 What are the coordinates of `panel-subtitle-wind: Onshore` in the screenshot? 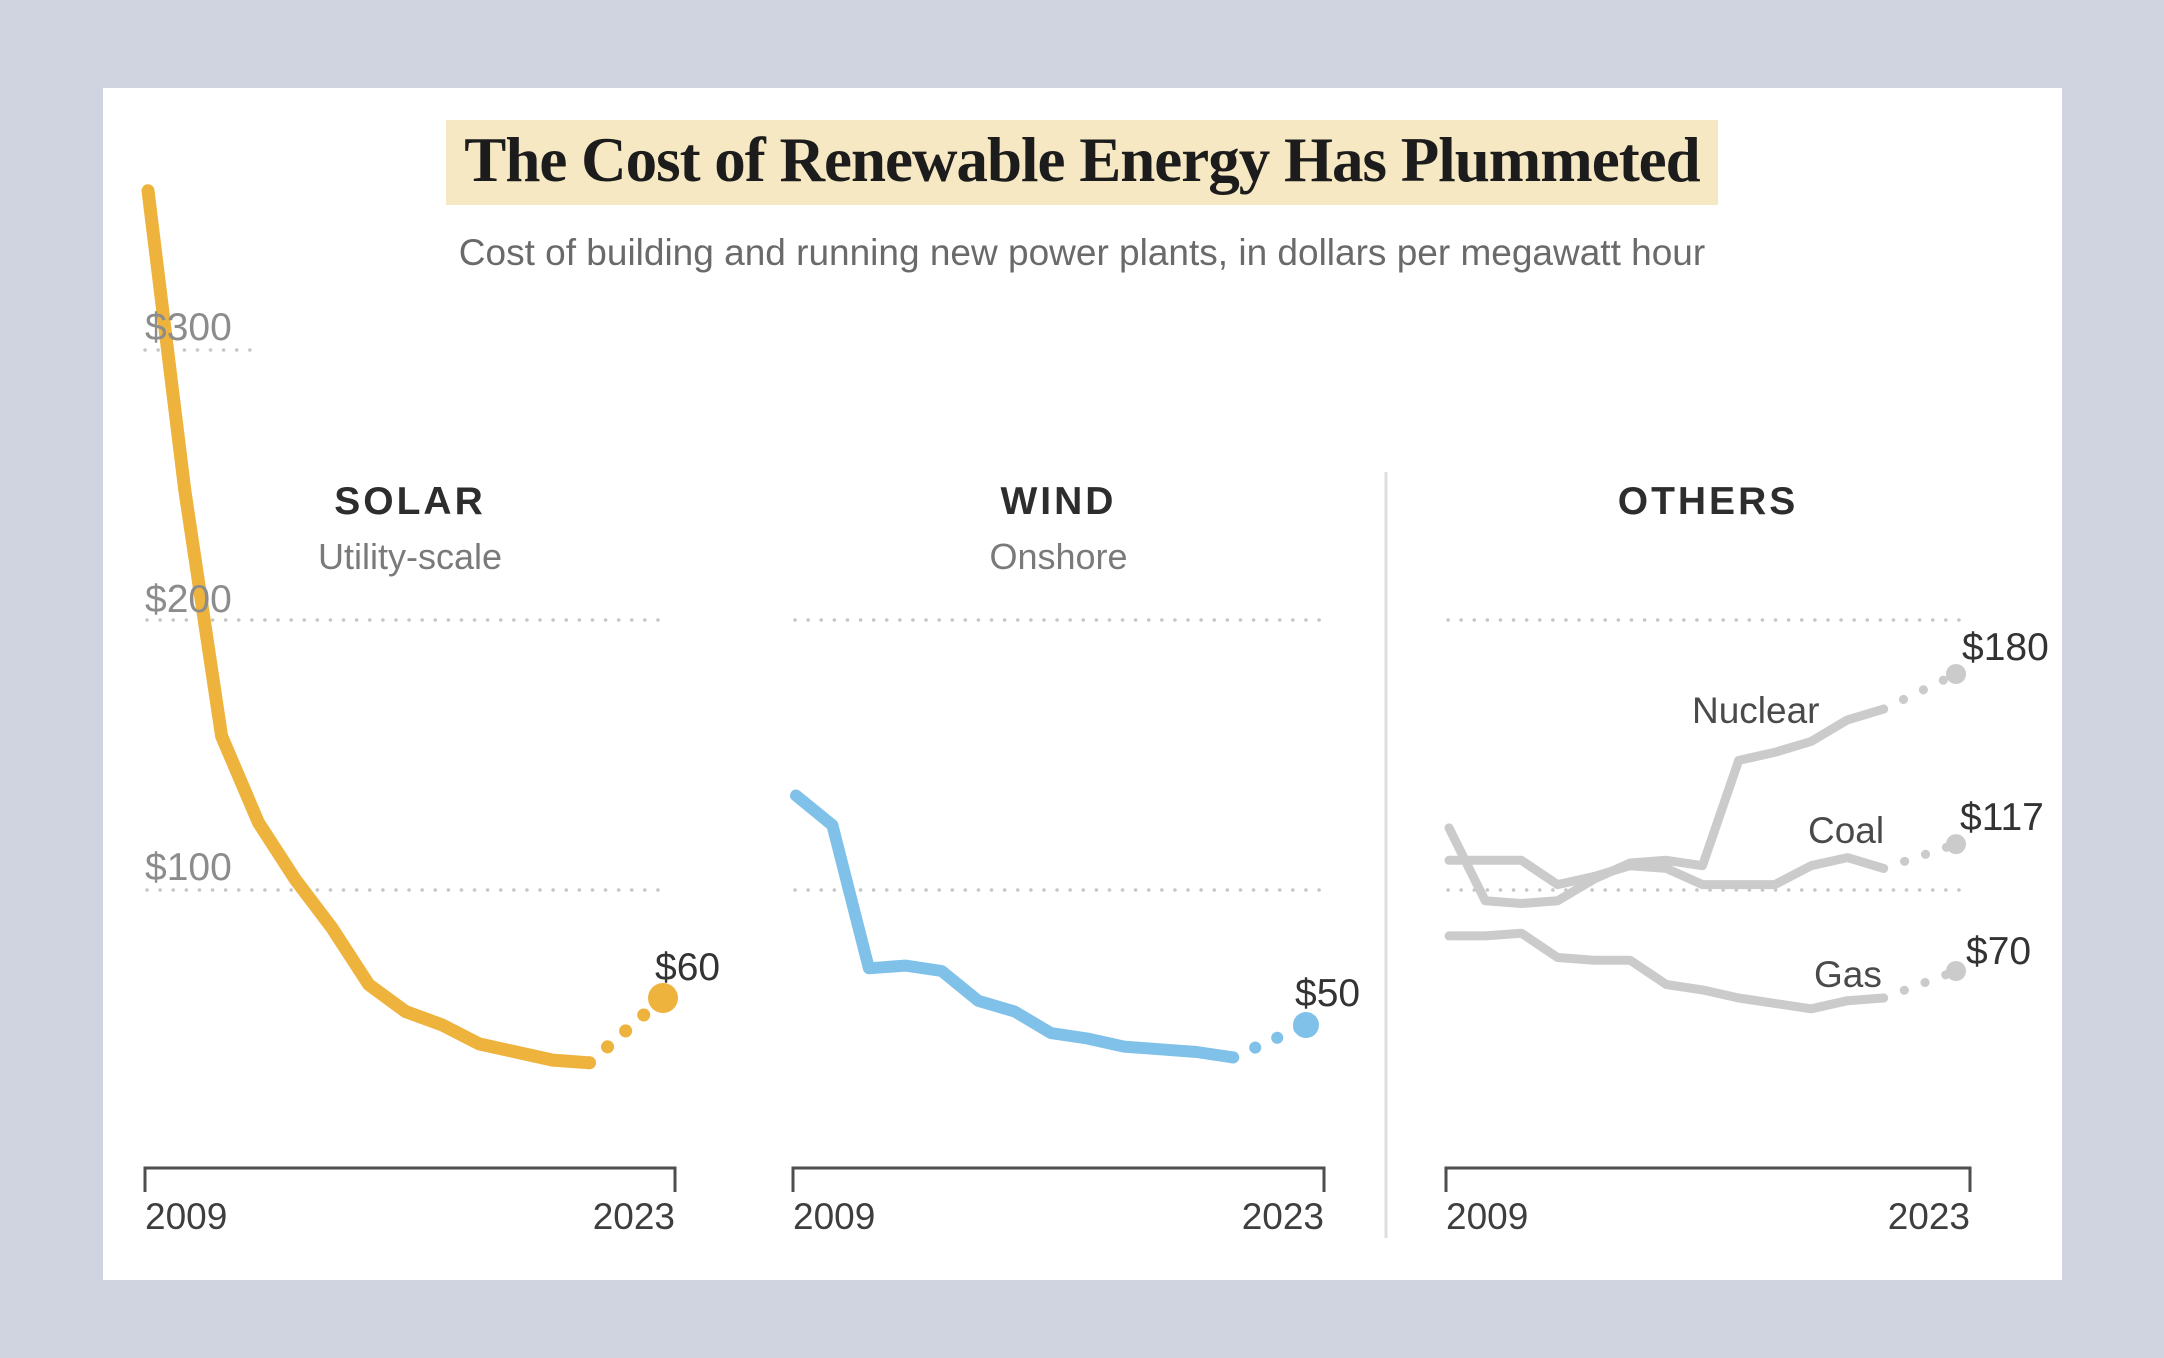 It's located at (1058, 556).